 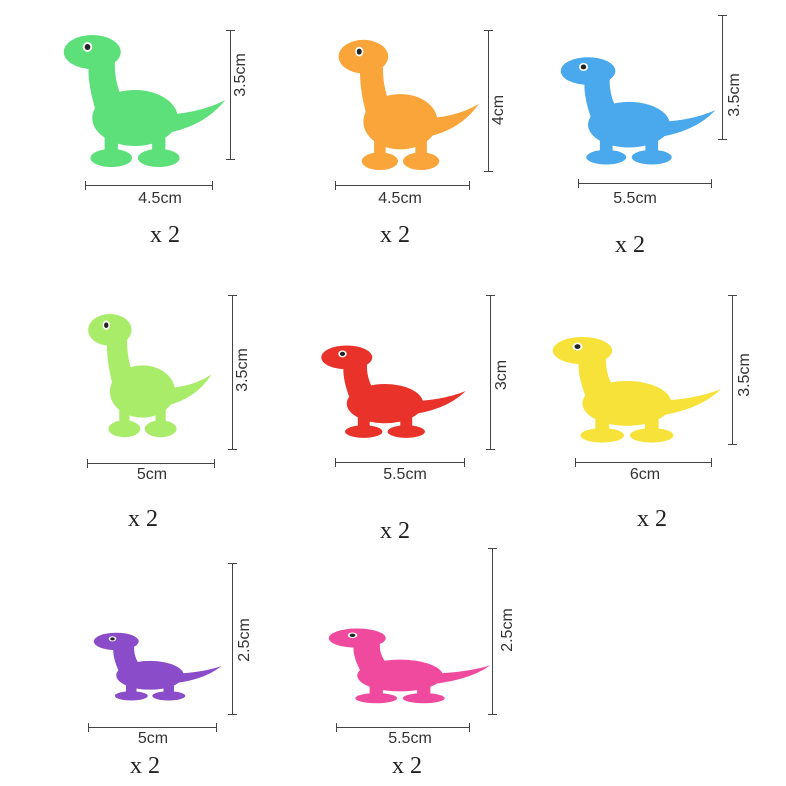 I want to click on width-label: 6cm, so click(x=645, y=474).